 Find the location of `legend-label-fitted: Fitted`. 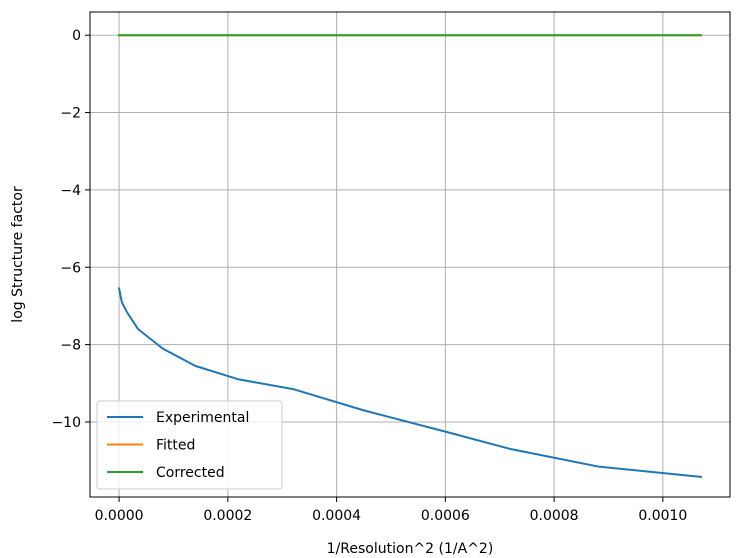

legend-label-fitted: Fitted is located at coordinates (175, 446).